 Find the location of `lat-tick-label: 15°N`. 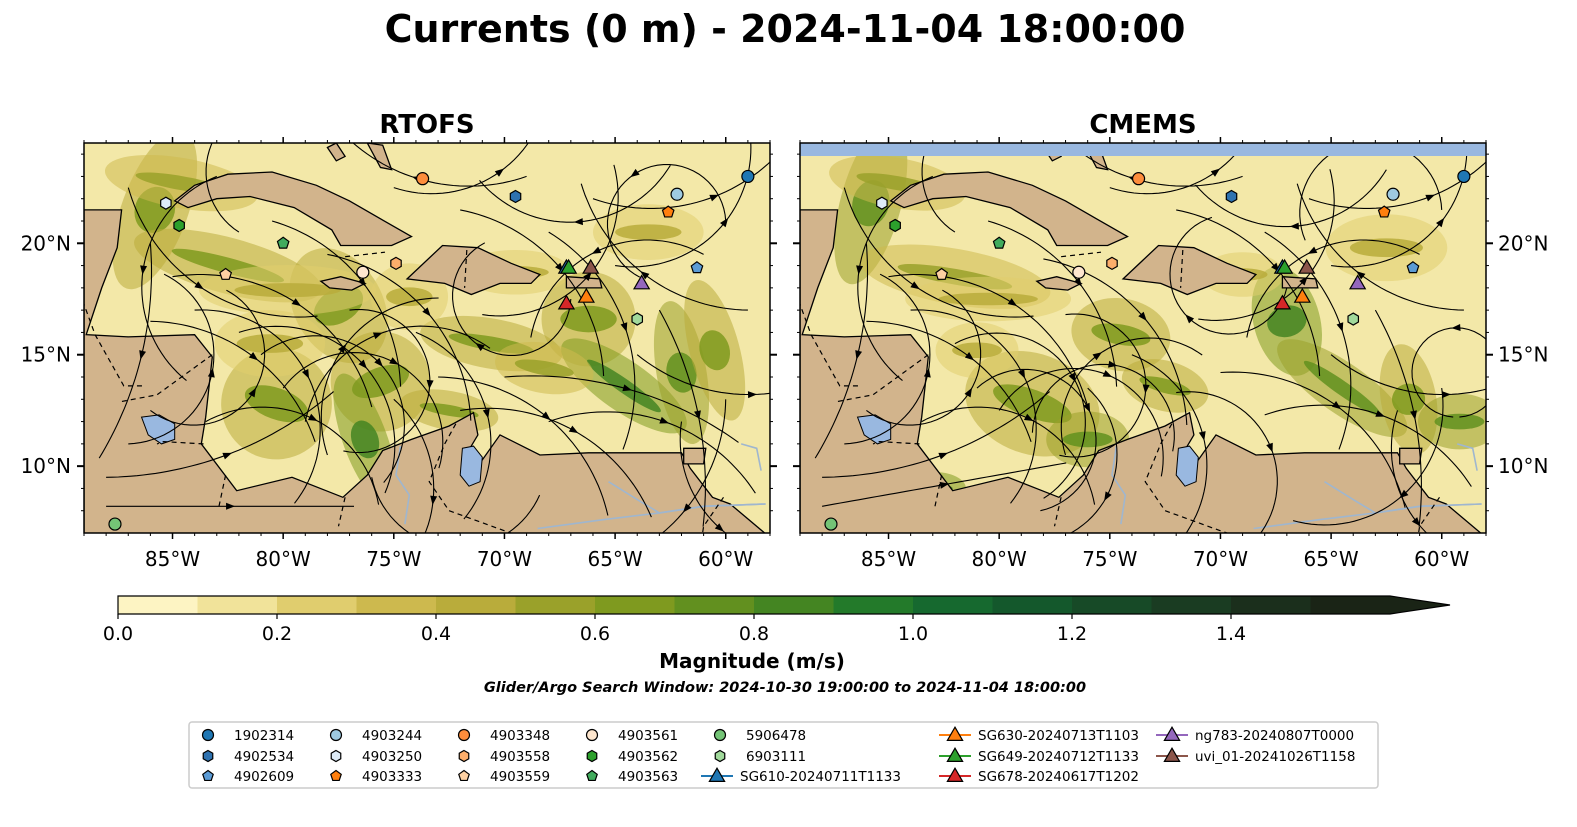

lat-tick-label: 15°N is located at coordinates (1523, 355).